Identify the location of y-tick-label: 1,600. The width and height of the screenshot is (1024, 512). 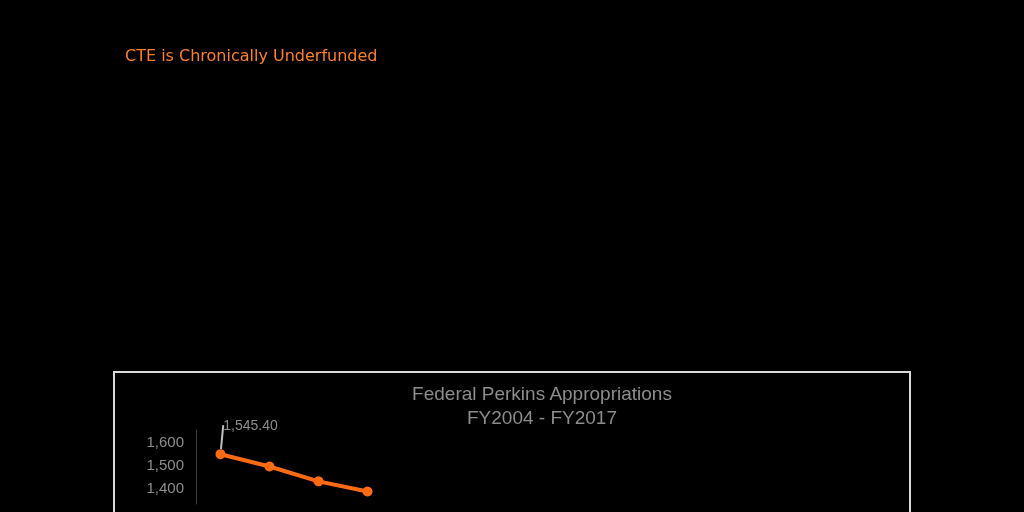
(165, 442).